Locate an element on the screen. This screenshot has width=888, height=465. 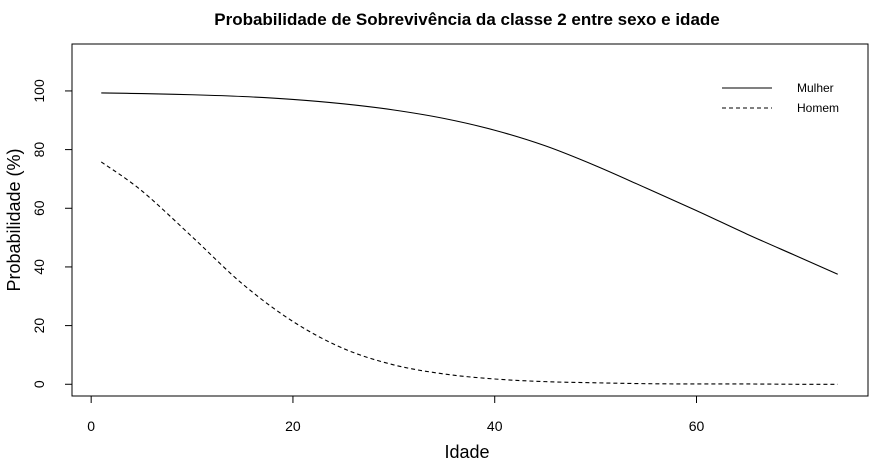
x-tick-label: 60 is located at coordinates (697, 426).